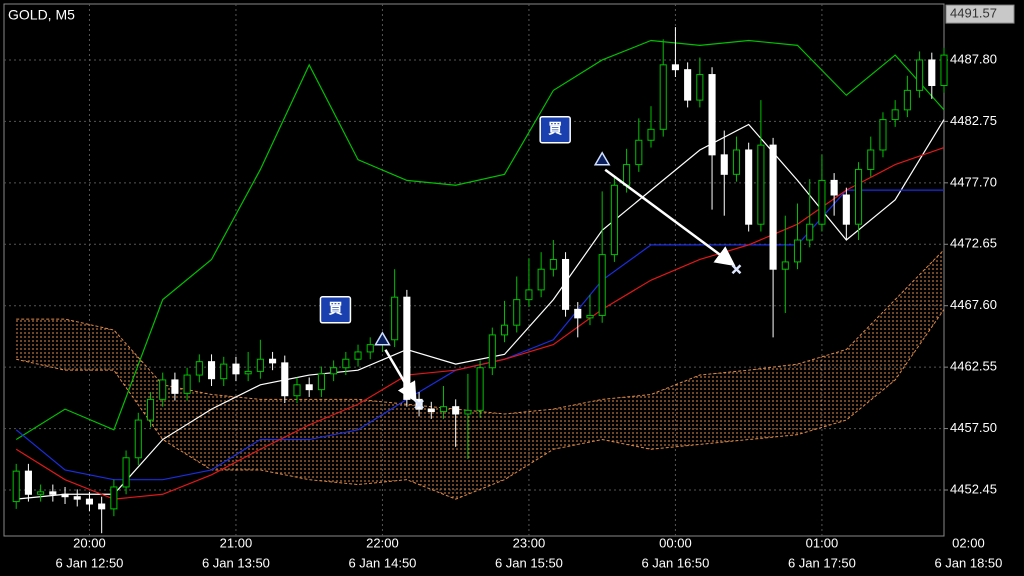  I want to click on y-tick-label: 4462.55, so click(973, 366).